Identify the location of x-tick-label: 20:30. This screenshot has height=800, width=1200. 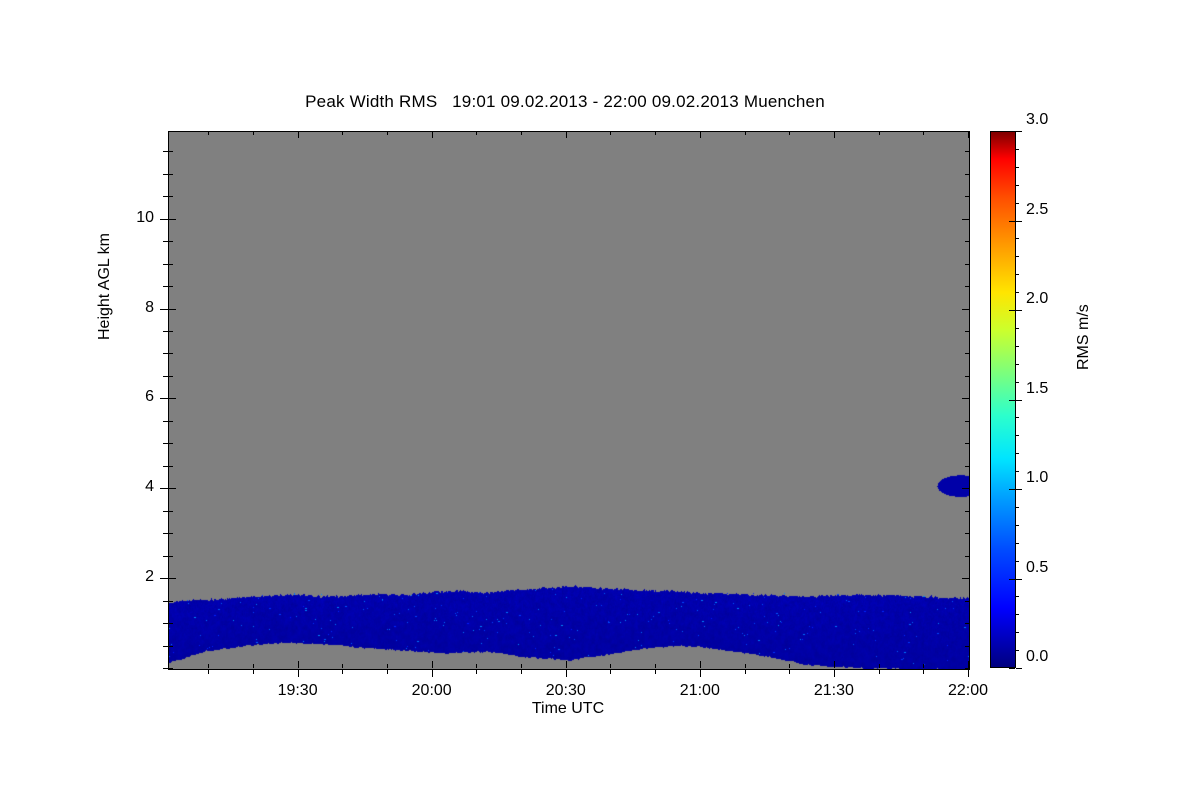
(565, 690).